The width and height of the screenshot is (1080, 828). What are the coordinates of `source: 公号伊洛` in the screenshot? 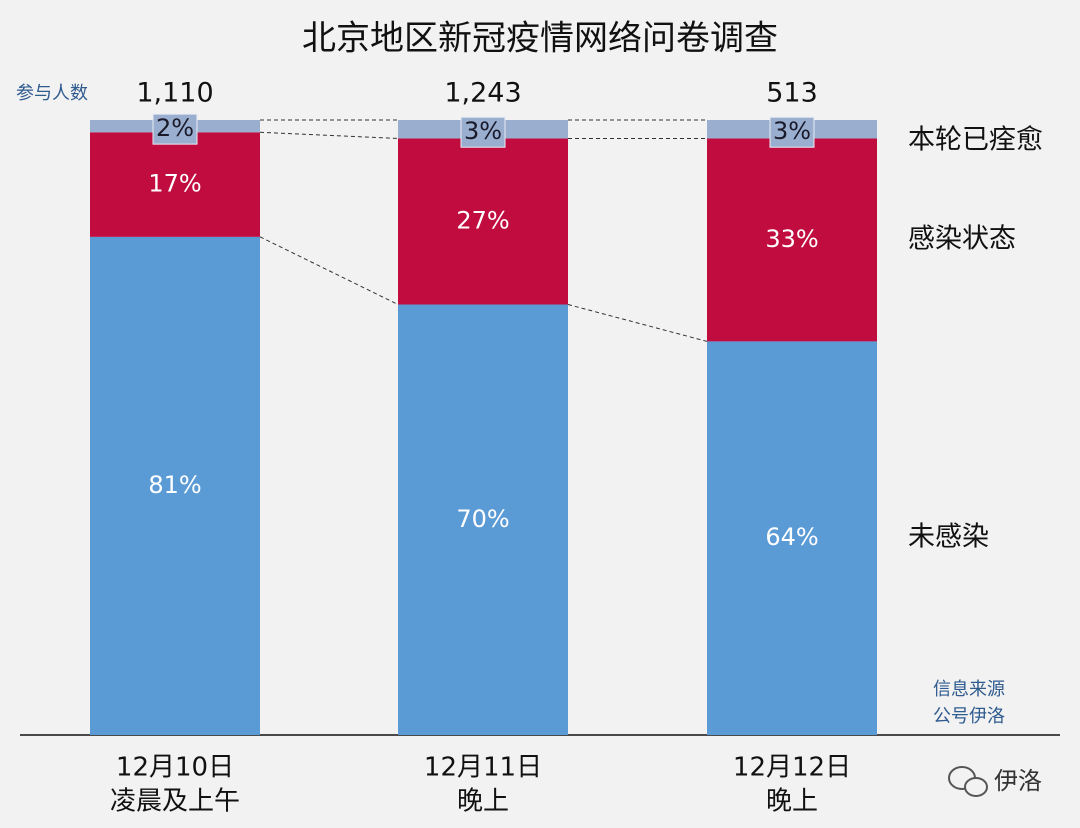 It's located at (969, 716).